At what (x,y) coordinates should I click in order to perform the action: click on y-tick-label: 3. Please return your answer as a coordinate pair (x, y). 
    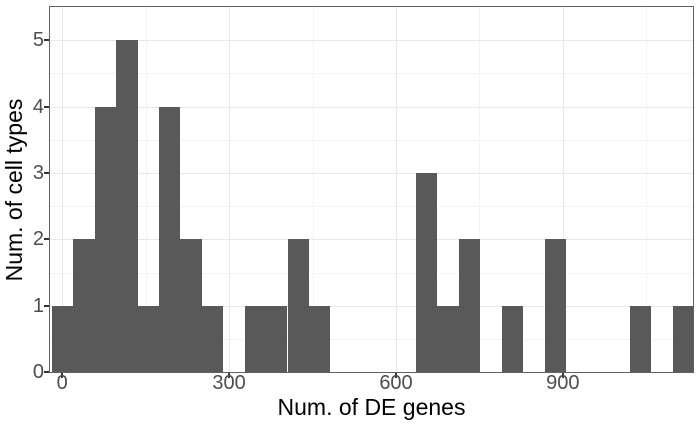
    Looking at the image, I should click on (38, 172).